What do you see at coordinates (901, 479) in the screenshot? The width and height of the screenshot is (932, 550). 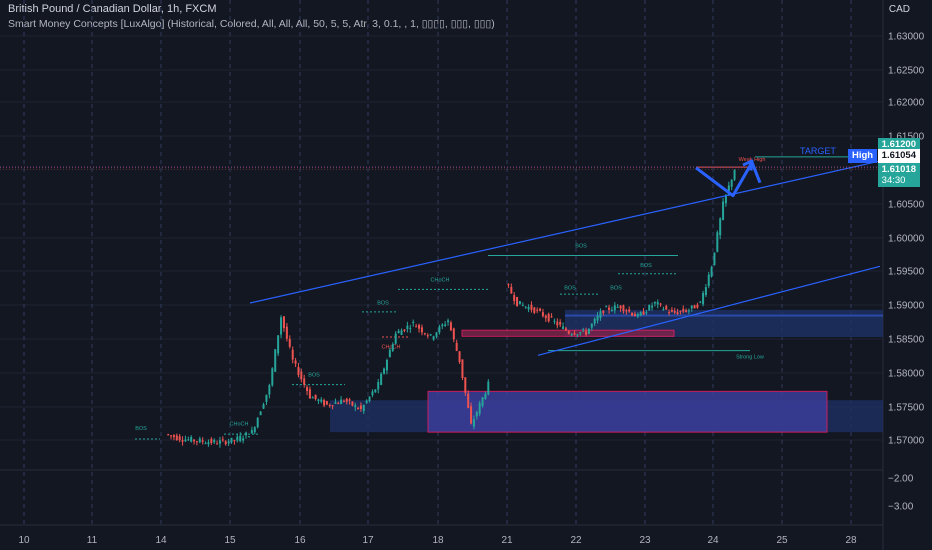 I see `y-tick-label: −2.00` at bounding box center [901, 479].